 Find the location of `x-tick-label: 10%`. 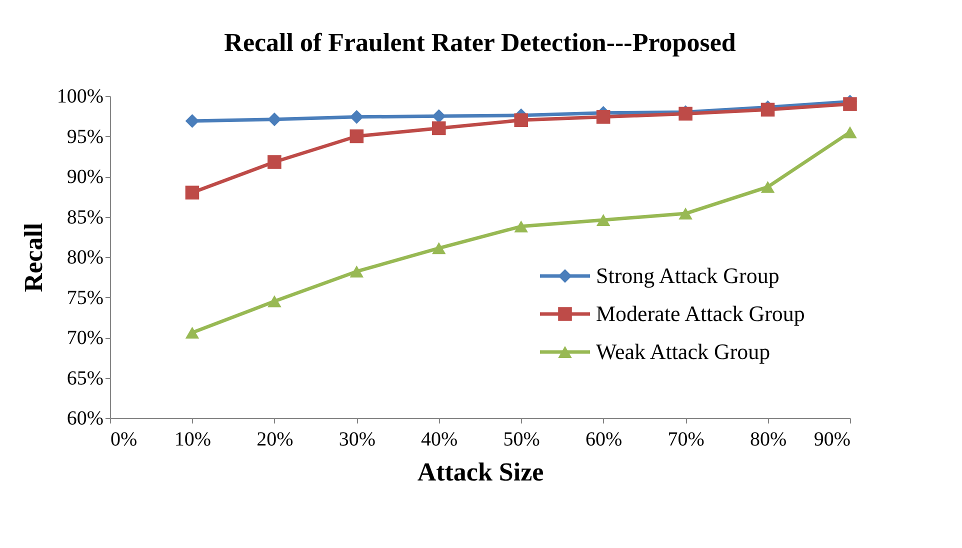

x-tick-label: 10% is located at coordinates (193, 439).